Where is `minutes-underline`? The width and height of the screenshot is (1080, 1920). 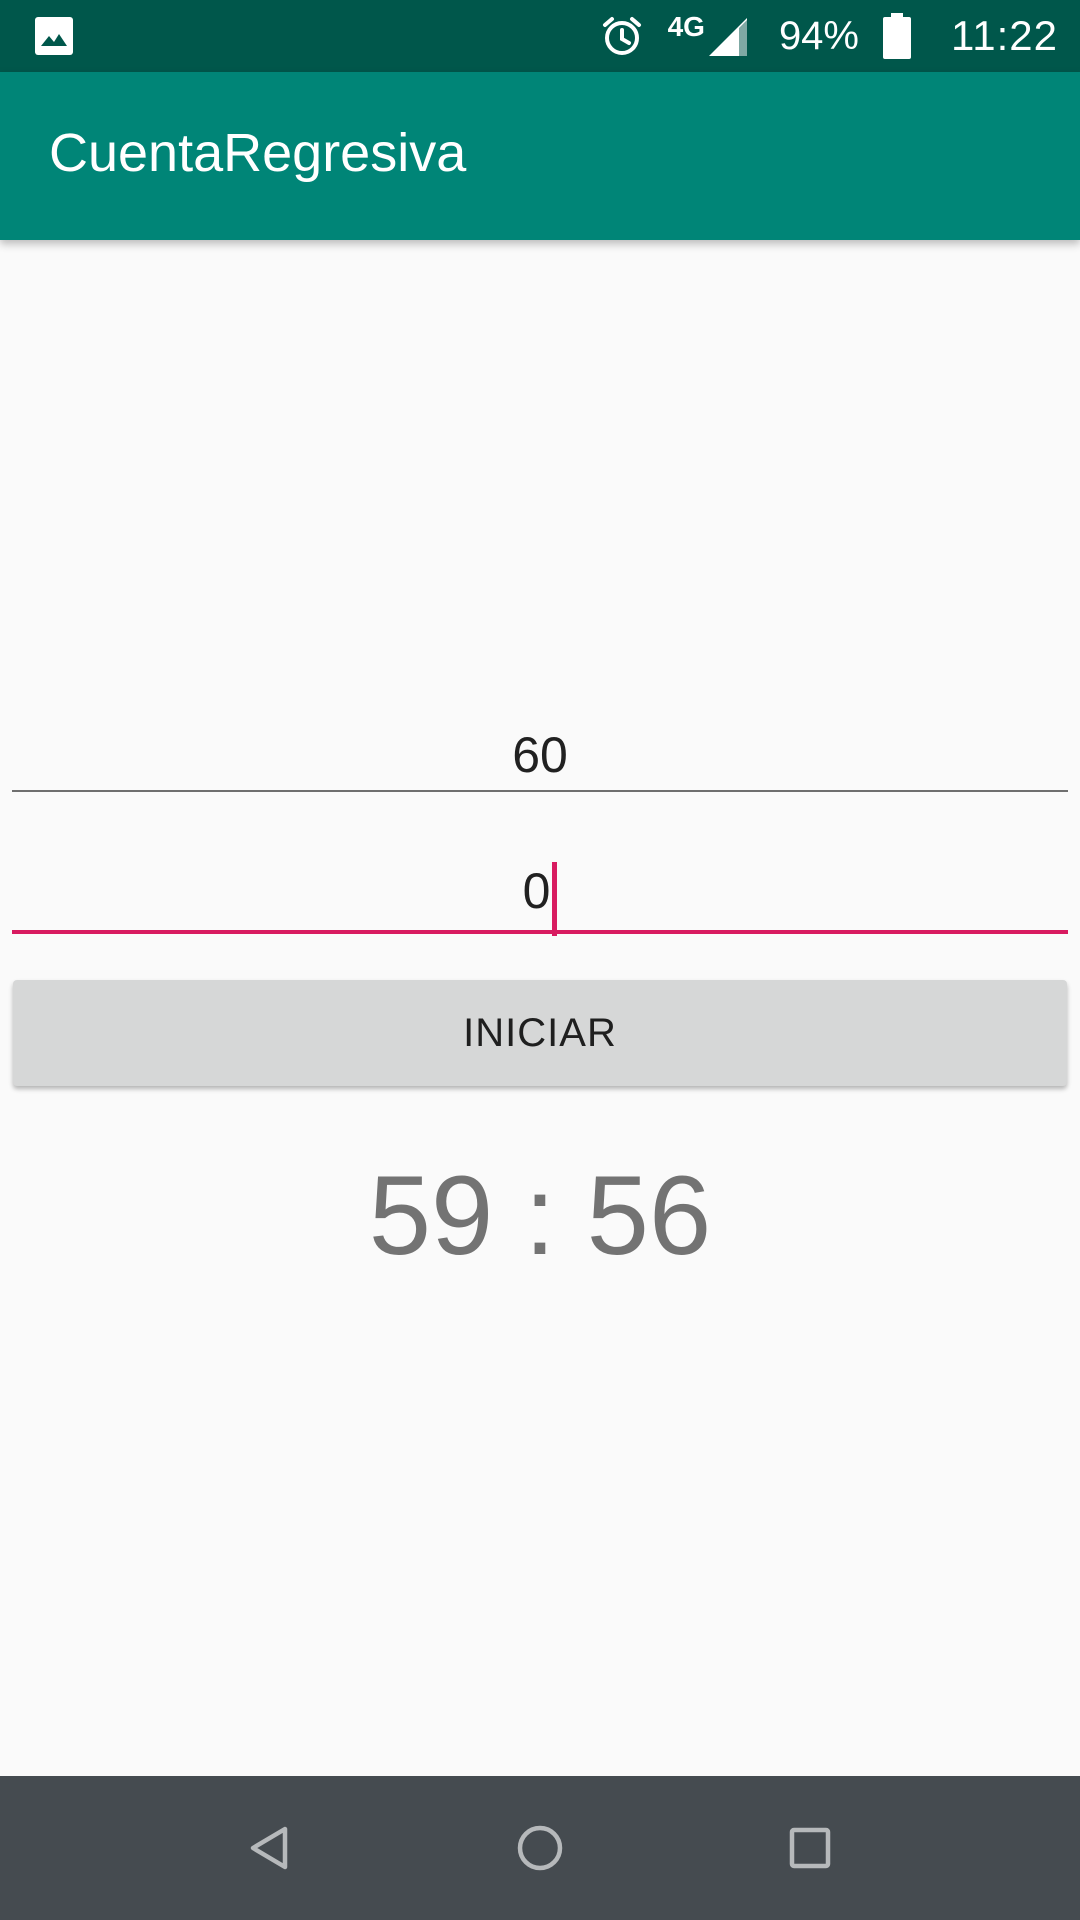
minutes-underline is located at coordinates (540, 791).